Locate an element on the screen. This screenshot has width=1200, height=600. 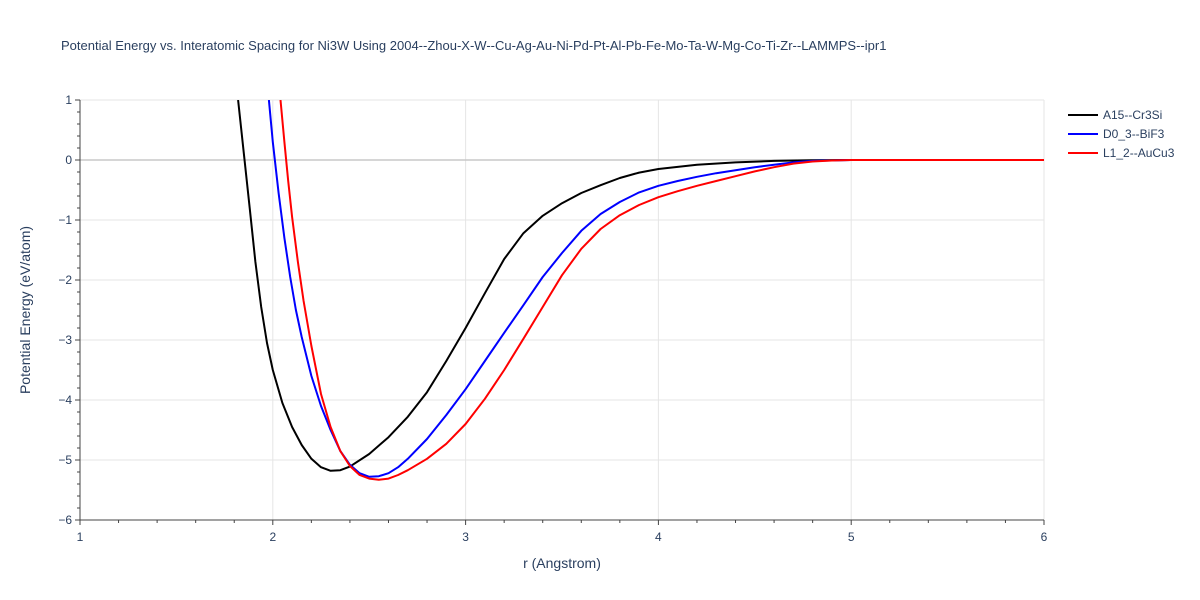
legend-label: A15--Cr3Si is located at coordinates (1132, 115).